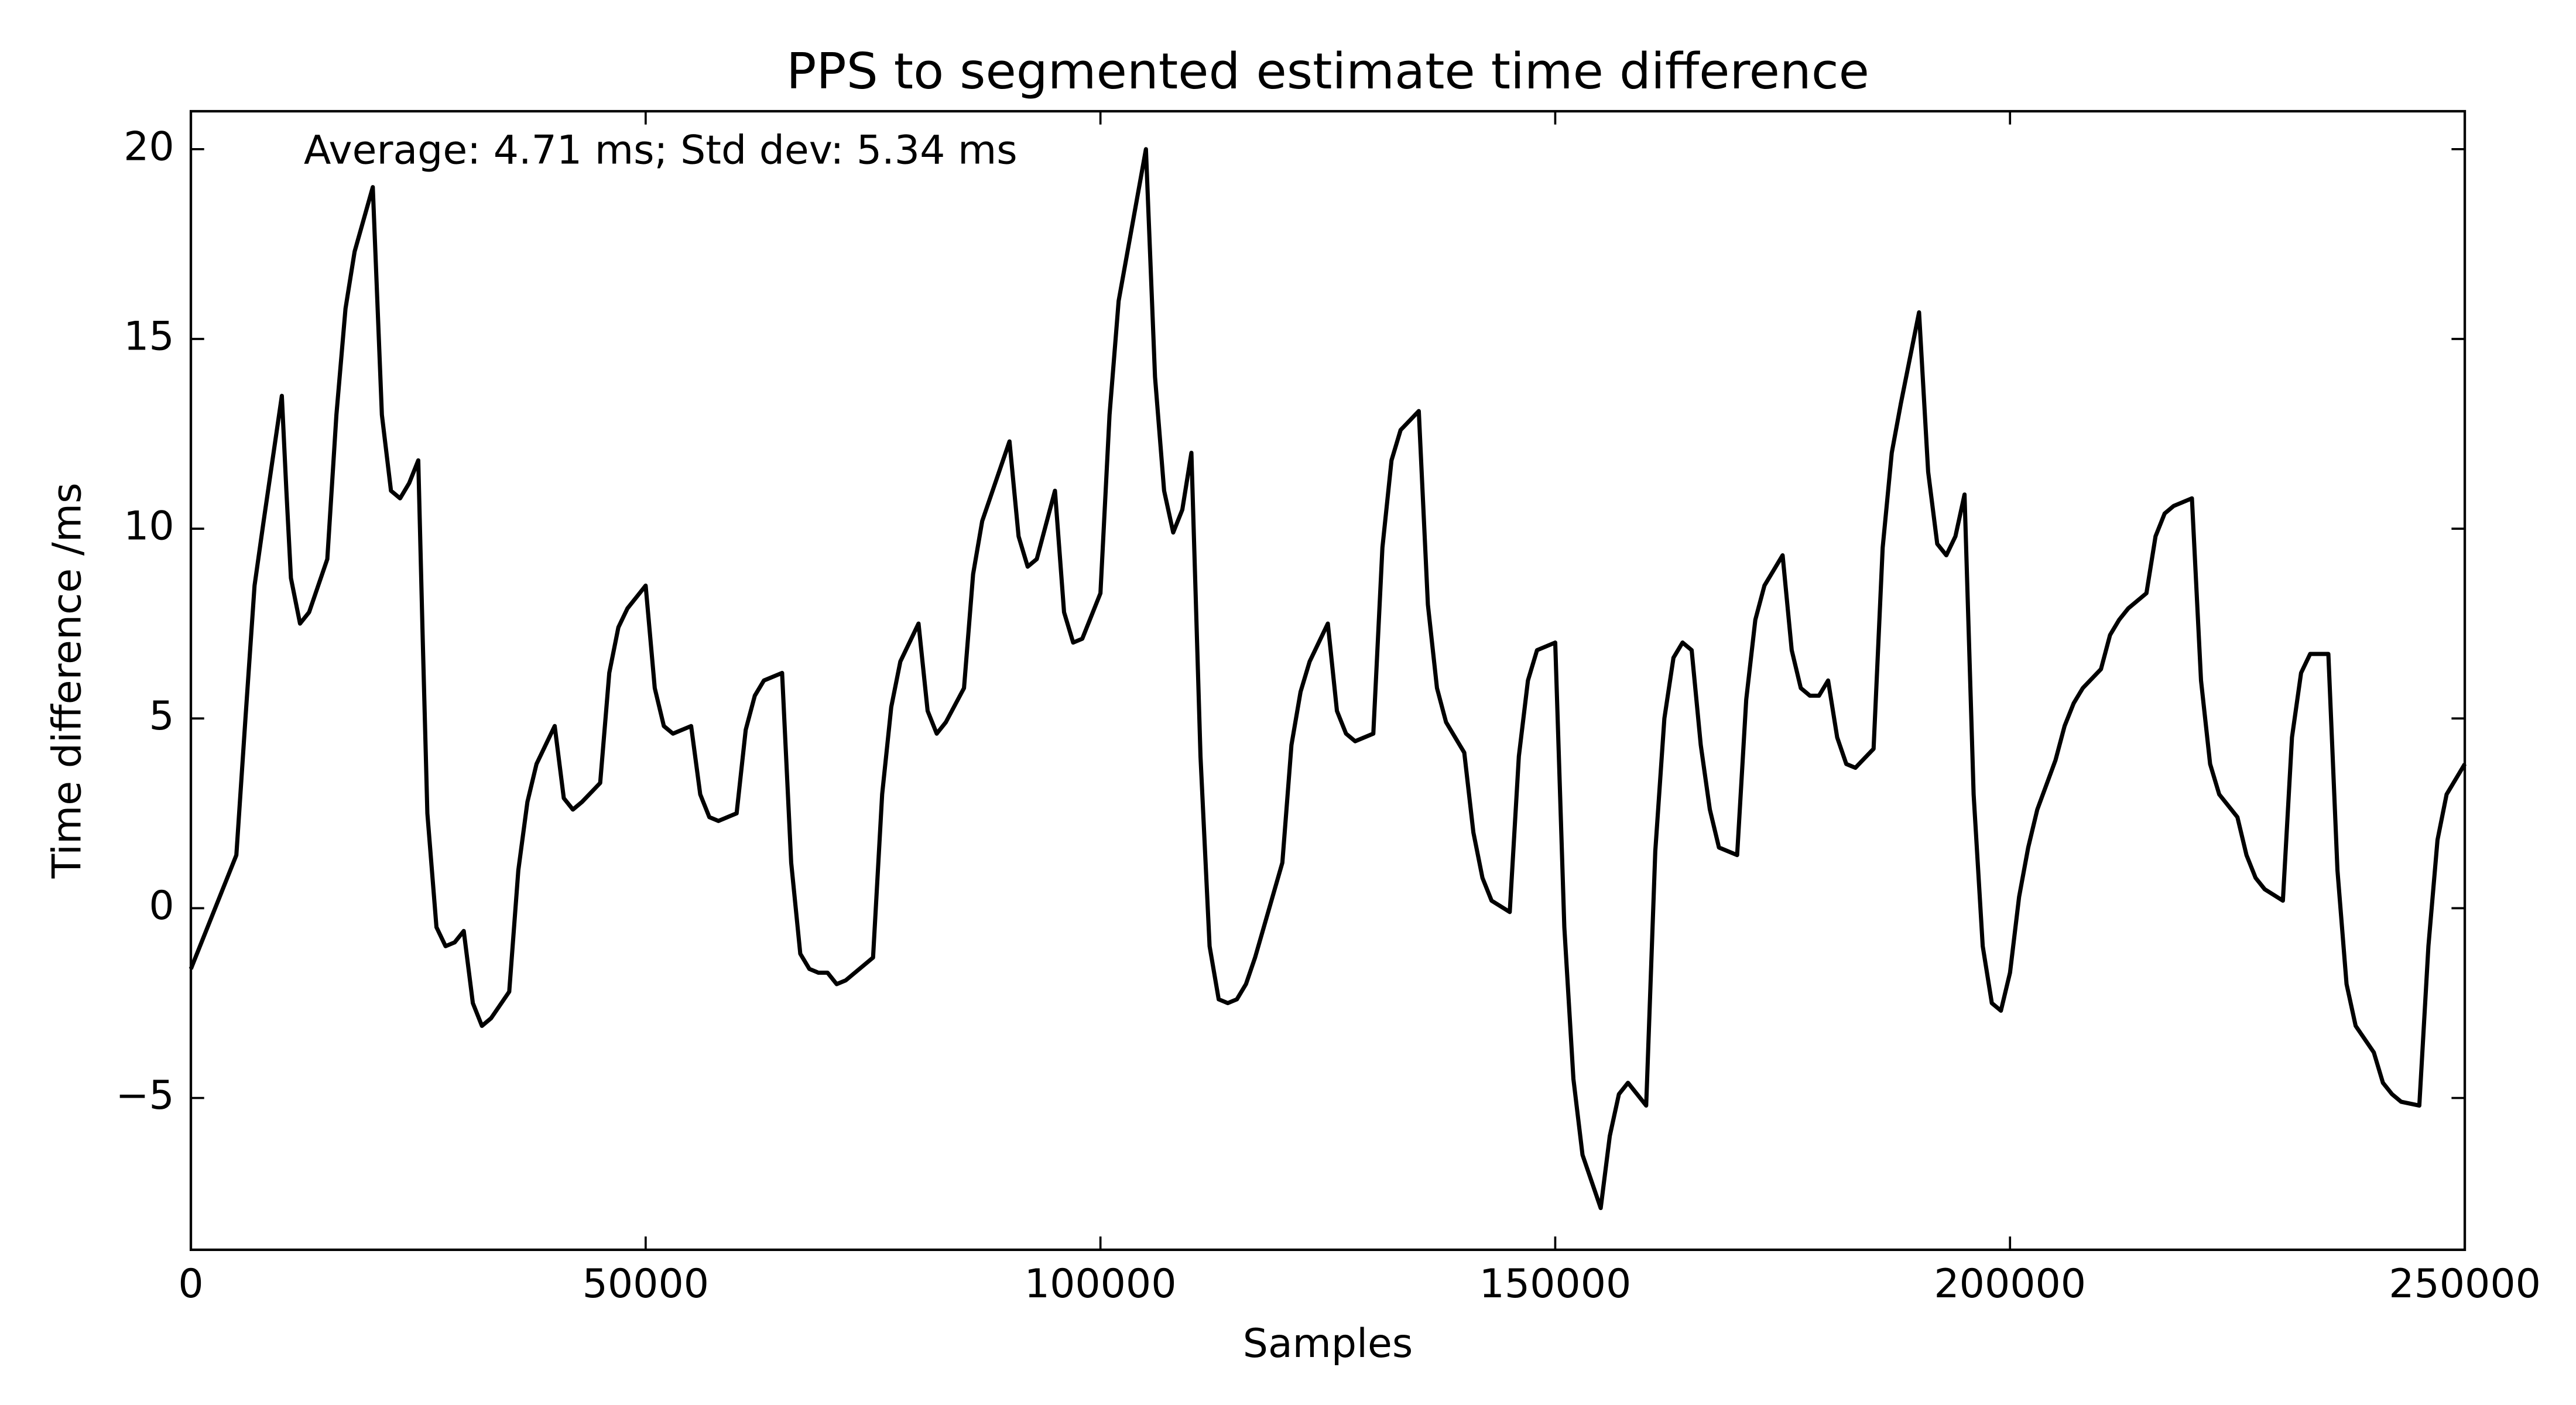  What do you see at coordinates (2465, 1284) in the screenshot?
I see `x-tick-label: 250000` at bounding box center [2465, 1284].